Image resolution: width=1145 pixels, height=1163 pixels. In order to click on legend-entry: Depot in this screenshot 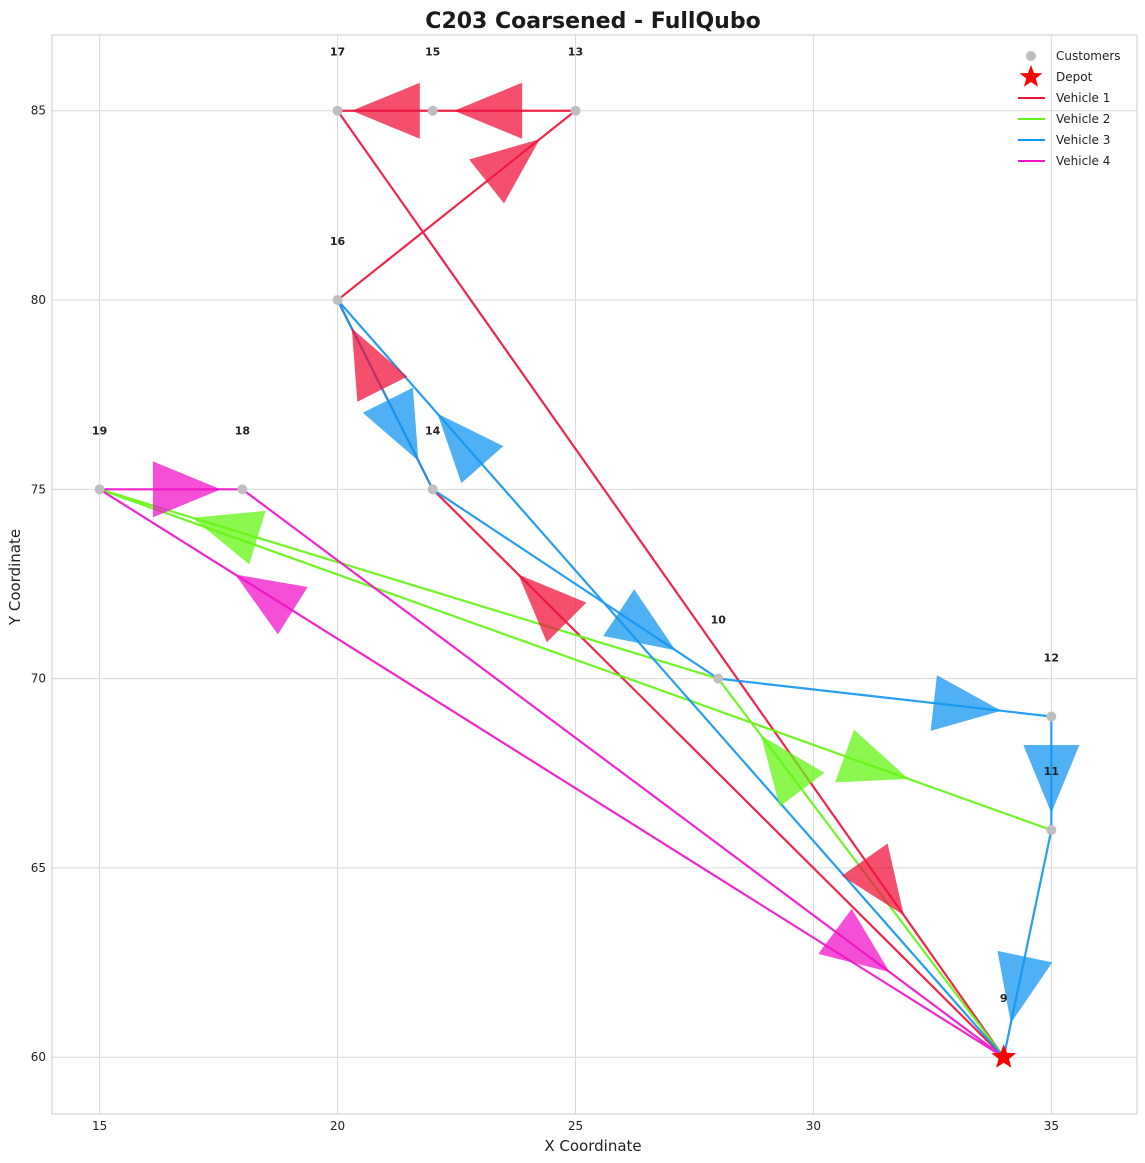, I will do `click(1056, 76)`.